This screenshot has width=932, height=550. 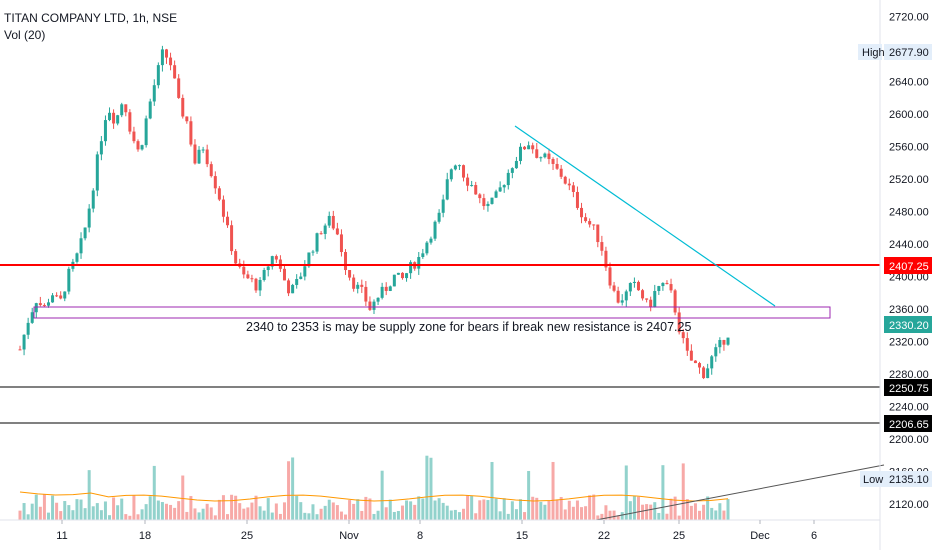 I want to click on resistance-price-text: 2407.25, so click(x=909, y=267).